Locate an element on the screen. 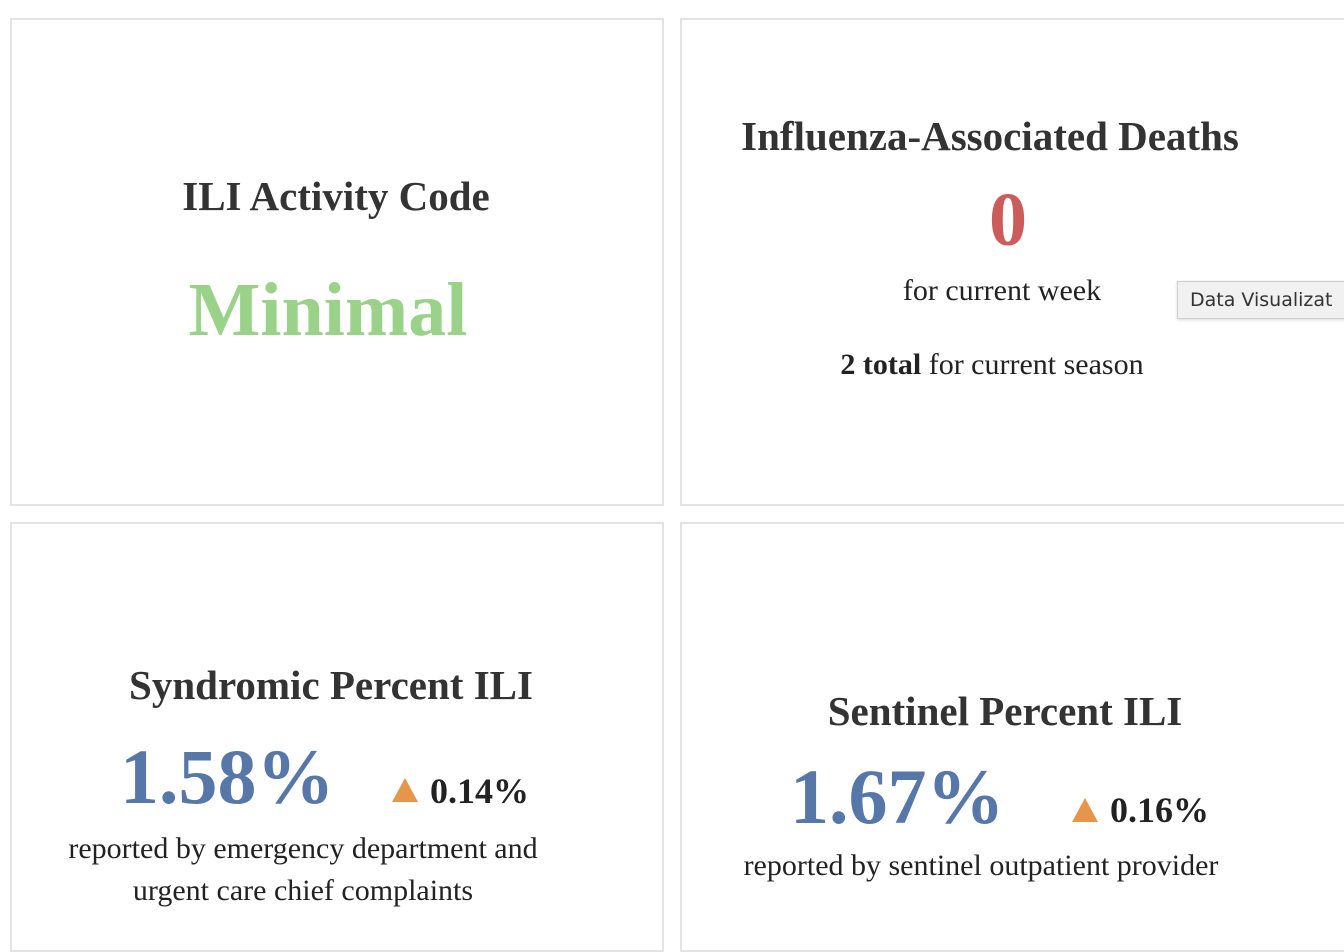  percent-value: 1.58% is located at coordinates (227, 776).